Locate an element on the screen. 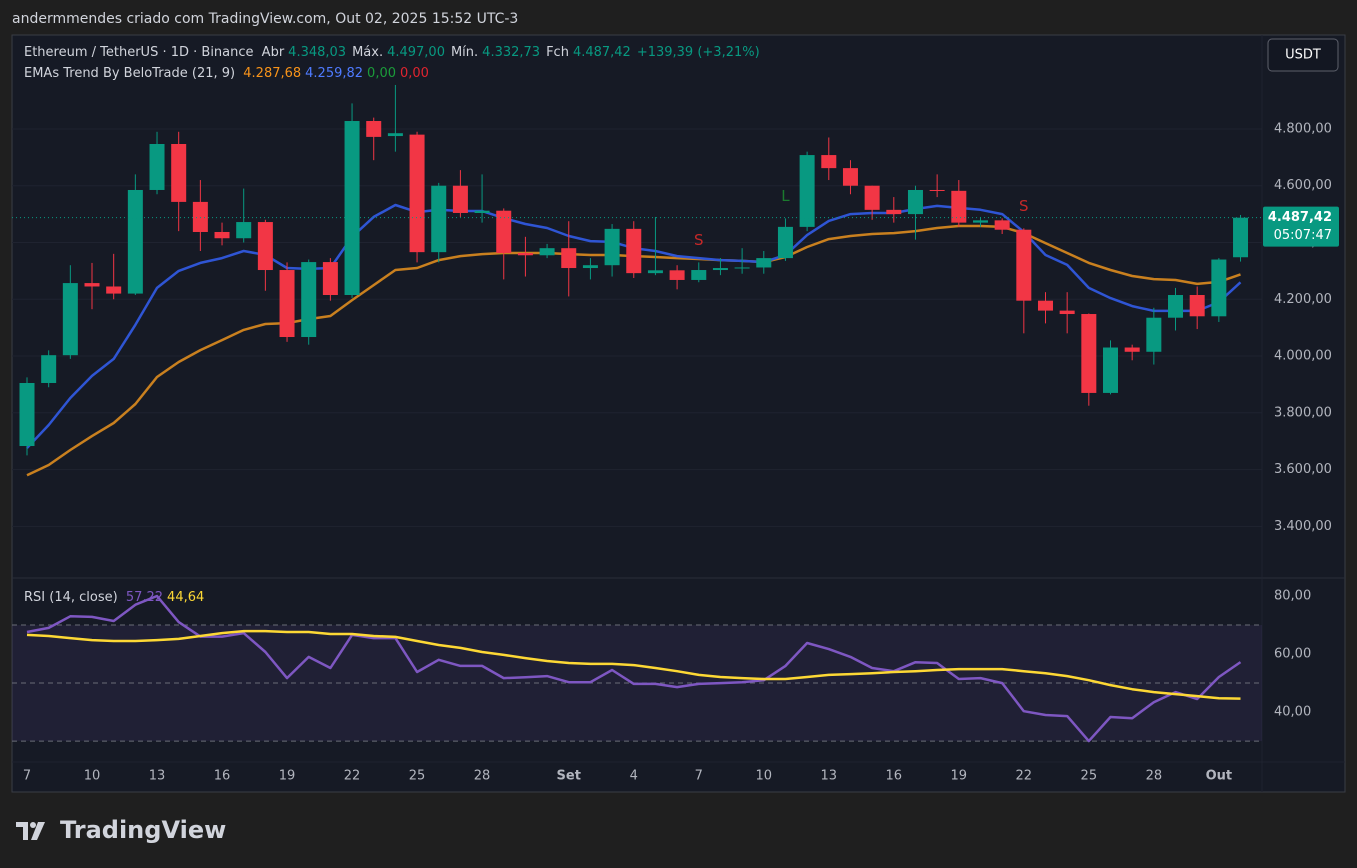 The image size is (1357, 868). currency-label: USDT is located at coordinates (1303, 55).